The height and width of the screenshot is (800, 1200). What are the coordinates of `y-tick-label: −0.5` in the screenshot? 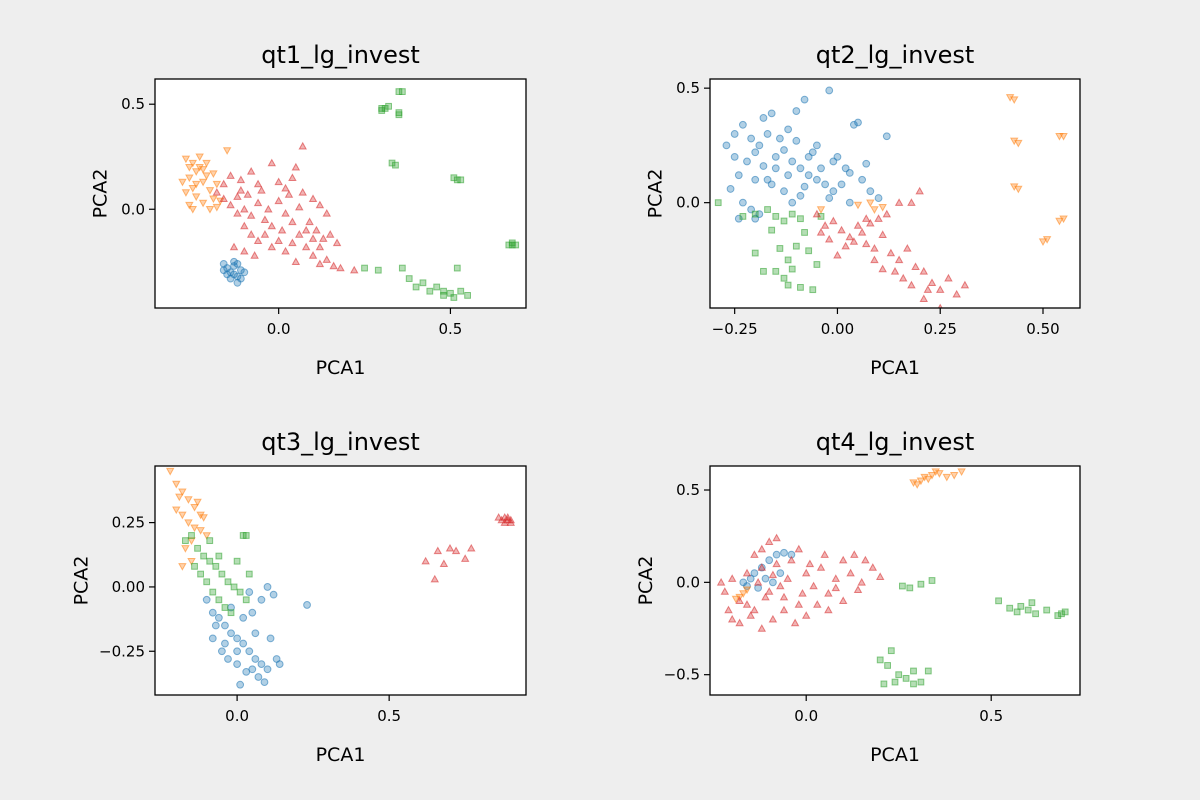 It's located at (682, 675).